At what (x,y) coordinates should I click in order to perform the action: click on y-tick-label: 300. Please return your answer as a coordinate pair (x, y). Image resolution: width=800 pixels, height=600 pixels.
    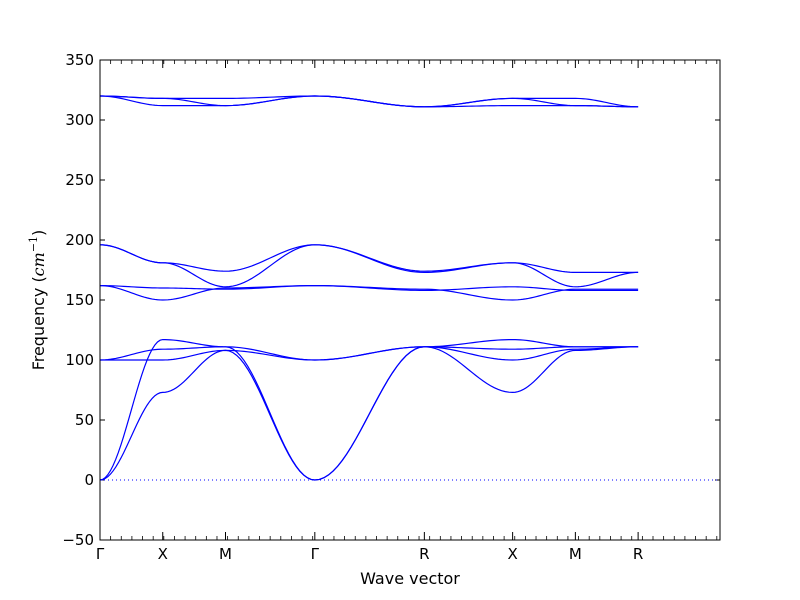
    Looking at the image, I should click on (79, 120).